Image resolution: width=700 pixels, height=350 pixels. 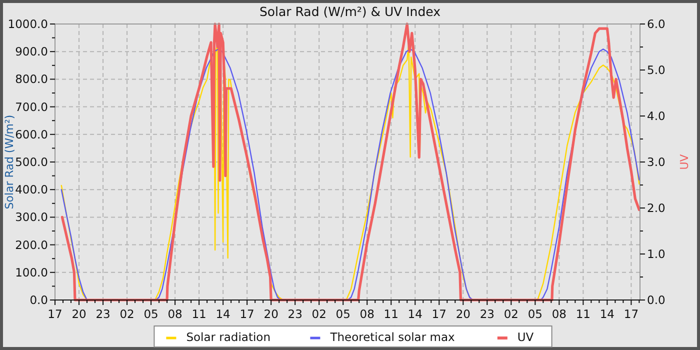 What do you see at coordinates (656, 254) in the screenshot?
I see `y2-tick-label: 1.0` at bounding box center [656, 254].